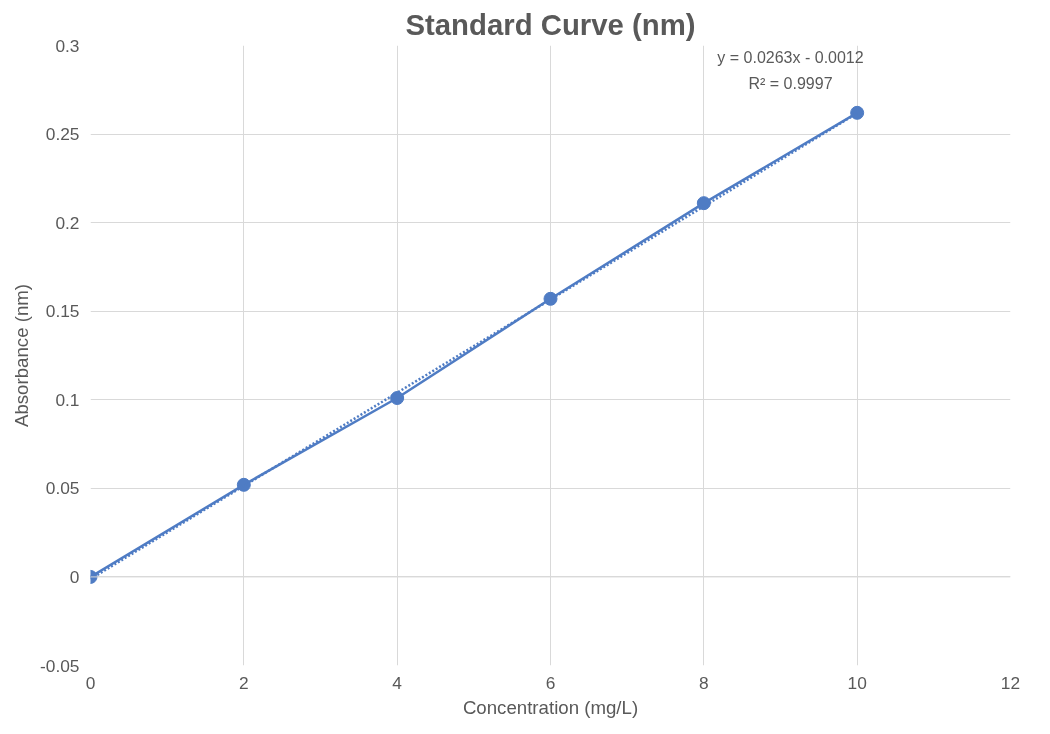 The image size is (1050, 734). Describe the element at coordinates (60, 665) in the screenshot. I see `y-tick-label: -0.05` at that location.